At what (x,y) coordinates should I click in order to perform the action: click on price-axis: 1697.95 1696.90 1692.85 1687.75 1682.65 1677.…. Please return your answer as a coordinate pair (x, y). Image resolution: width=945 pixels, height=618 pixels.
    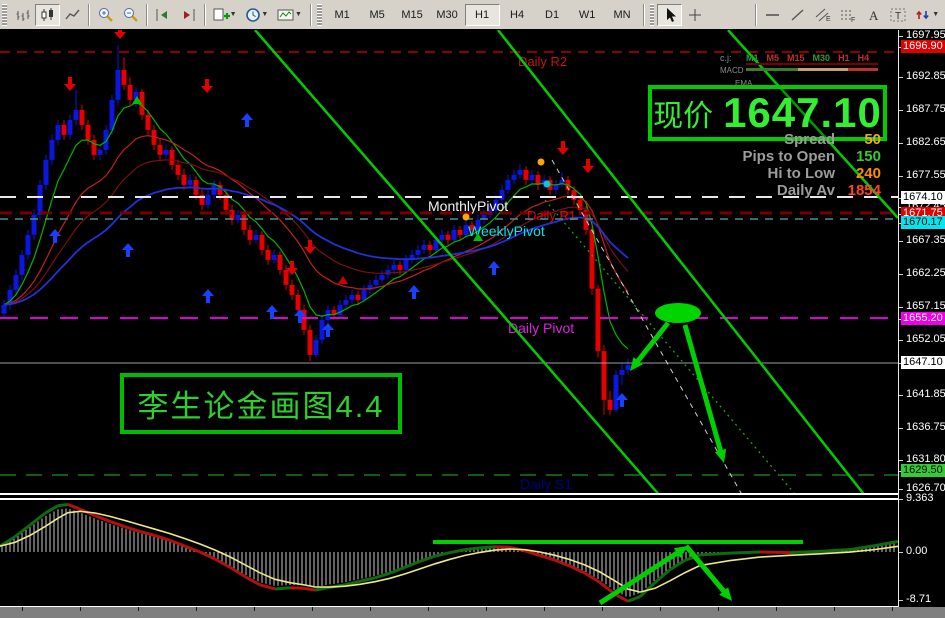
    Looking at the image, I should click on (921, 318).